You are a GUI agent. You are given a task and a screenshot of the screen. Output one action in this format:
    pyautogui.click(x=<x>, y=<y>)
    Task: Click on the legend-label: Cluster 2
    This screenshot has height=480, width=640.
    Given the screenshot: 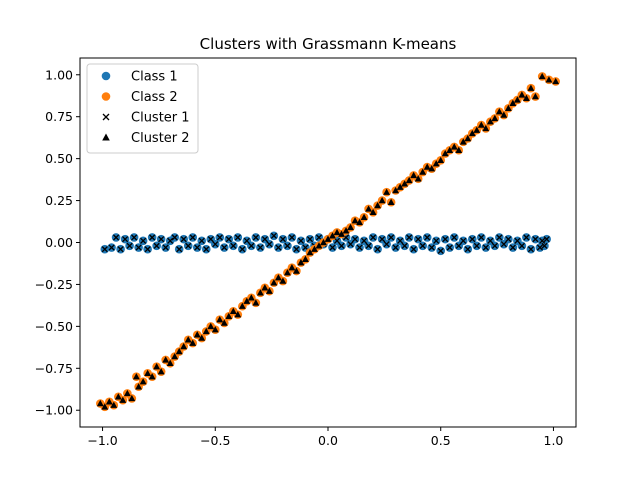 What is the action you would take?
    pyautogui.click(x=160, y=138)
    